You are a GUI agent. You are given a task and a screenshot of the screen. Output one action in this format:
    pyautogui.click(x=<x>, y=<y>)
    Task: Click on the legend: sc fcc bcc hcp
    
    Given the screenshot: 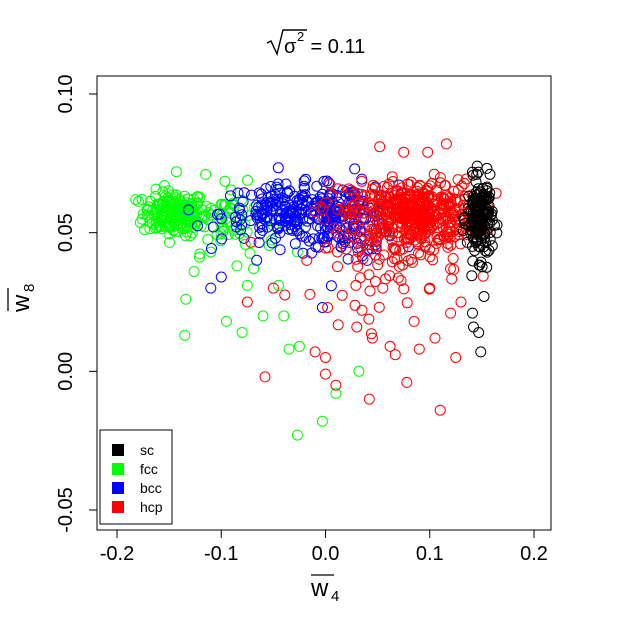 What is the action you would take?
    pyautogui.click(x=136, y=477)
    